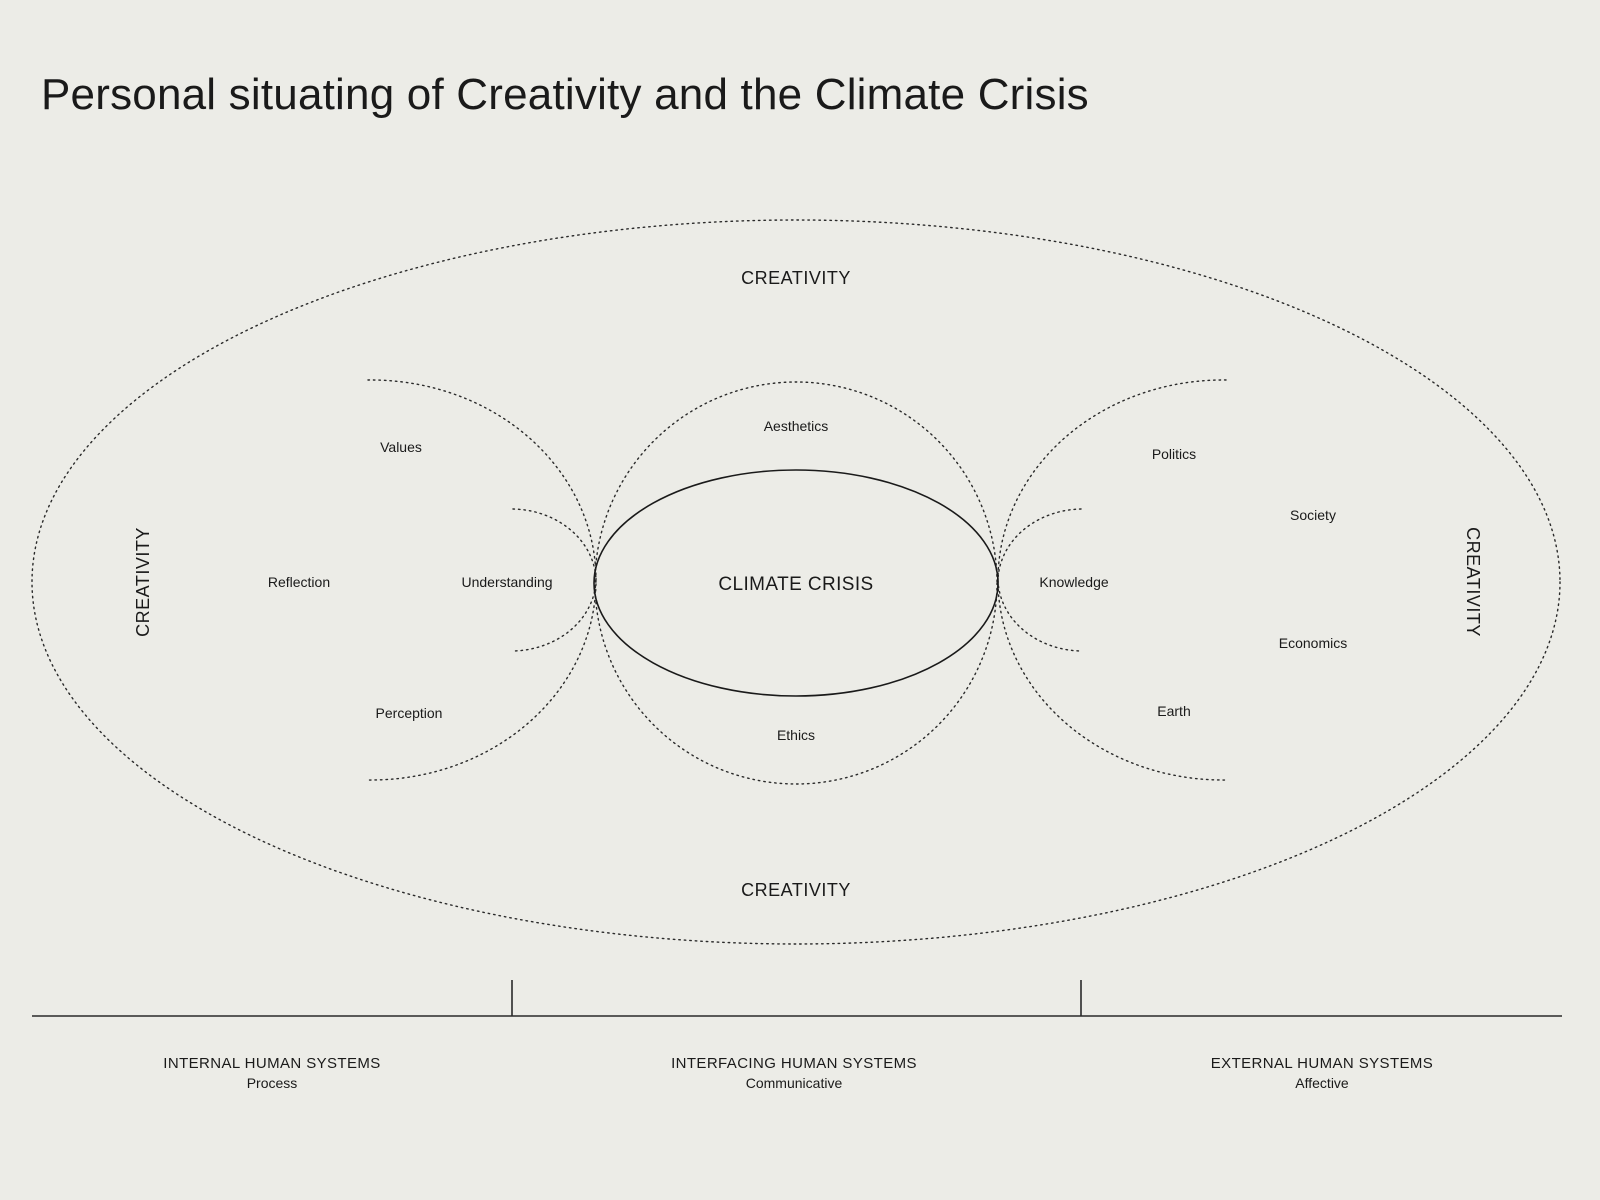 The image size is (1600, 1200). Describe the element at coordinates (272, 1083) in the screenshot. I see `internal-systems-sub: Process` at that location.